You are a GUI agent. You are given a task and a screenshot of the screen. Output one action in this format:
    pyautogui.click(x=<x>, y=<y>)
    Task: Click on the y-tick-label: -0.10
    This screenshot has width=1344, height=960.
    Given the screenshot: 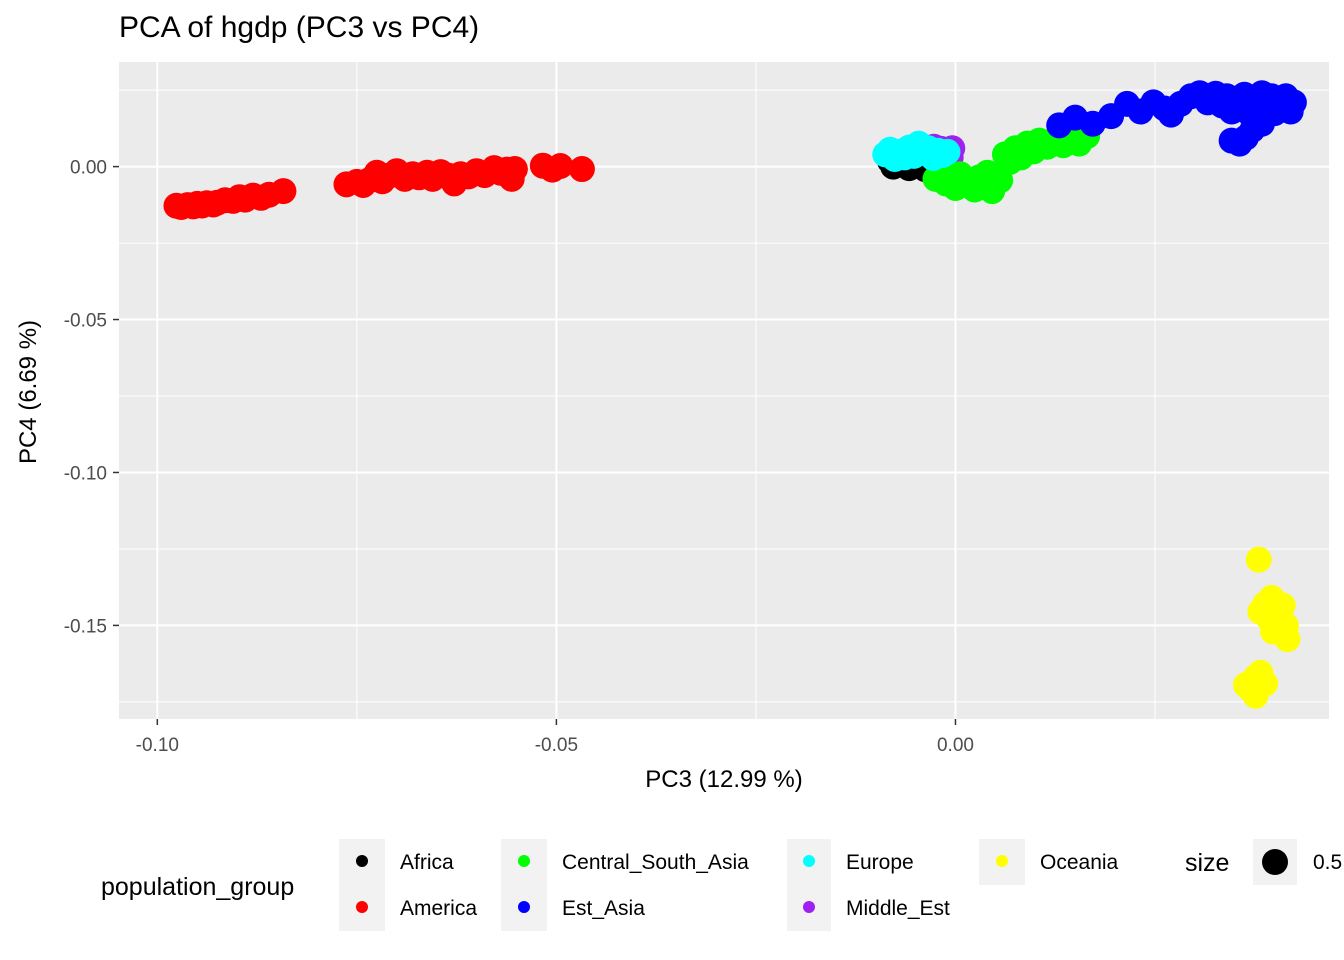 What is the action you would take?
    pyautogui.click(x=85, y=473)
    